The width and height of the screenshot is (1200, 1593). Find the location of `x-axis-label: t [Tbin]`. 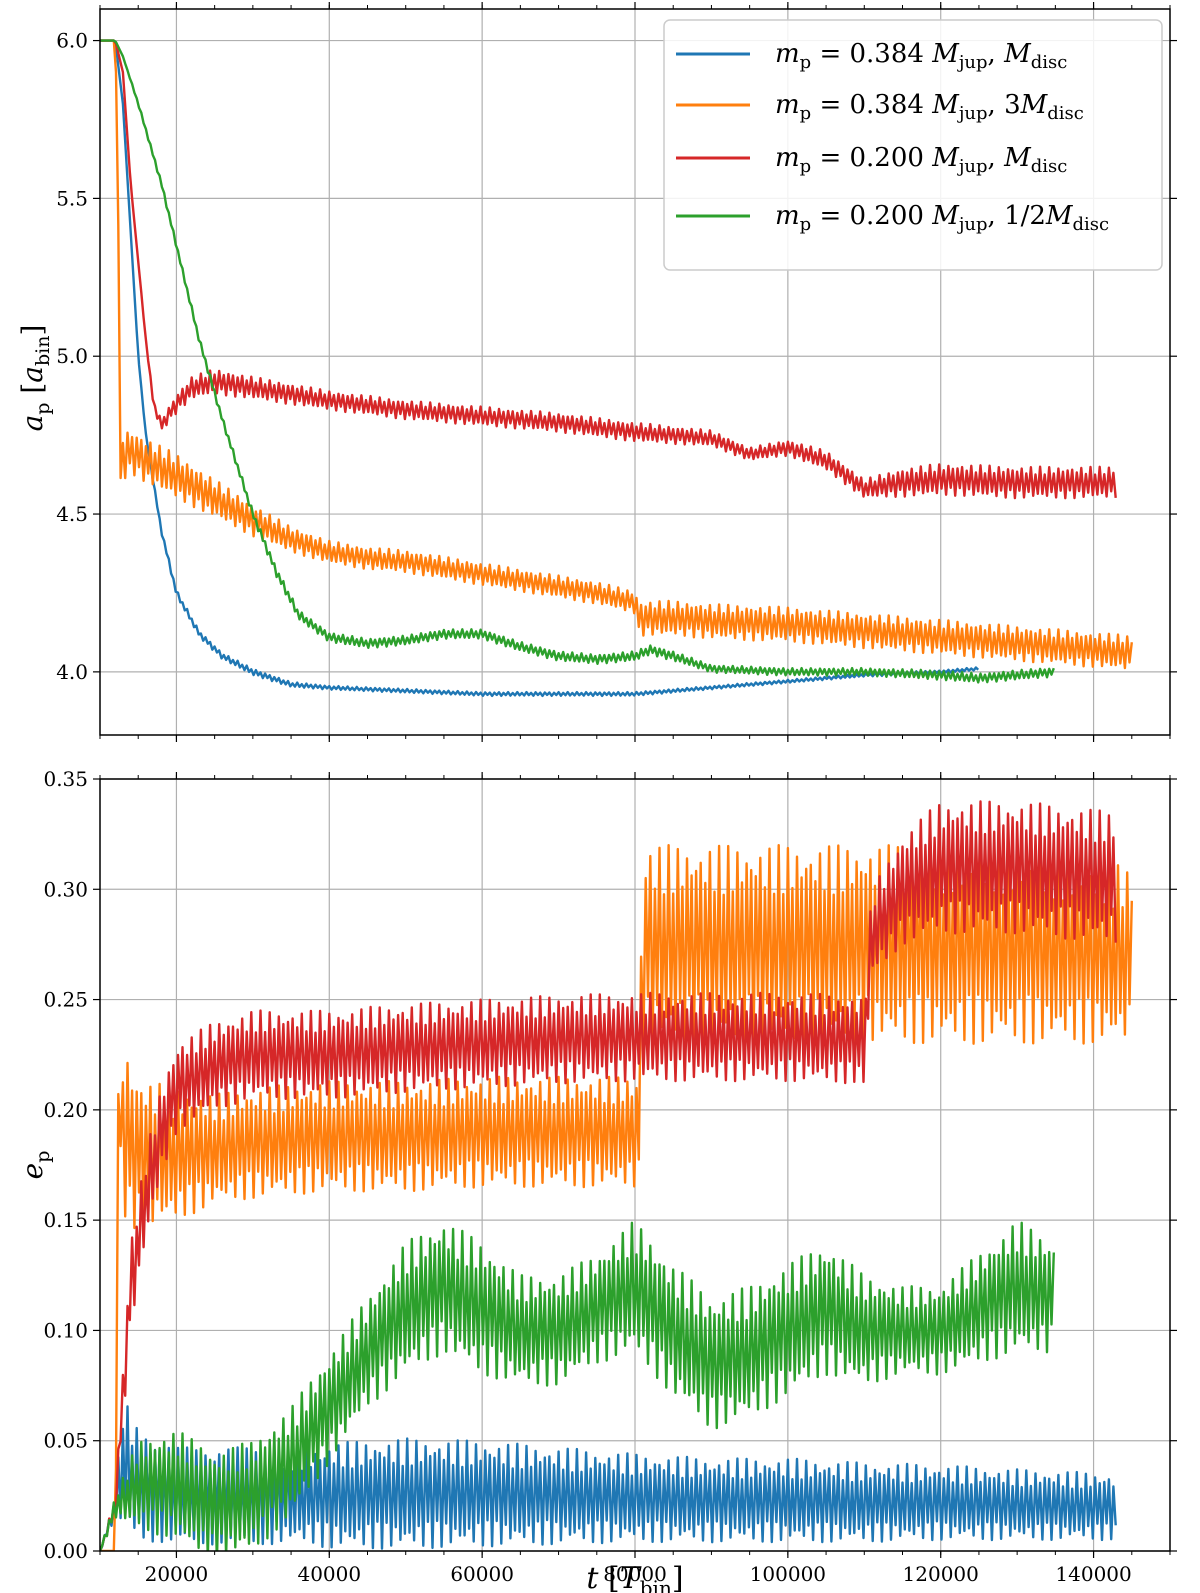

x-axis-label: t [Tbin] is located at coordinates (634, 1577).